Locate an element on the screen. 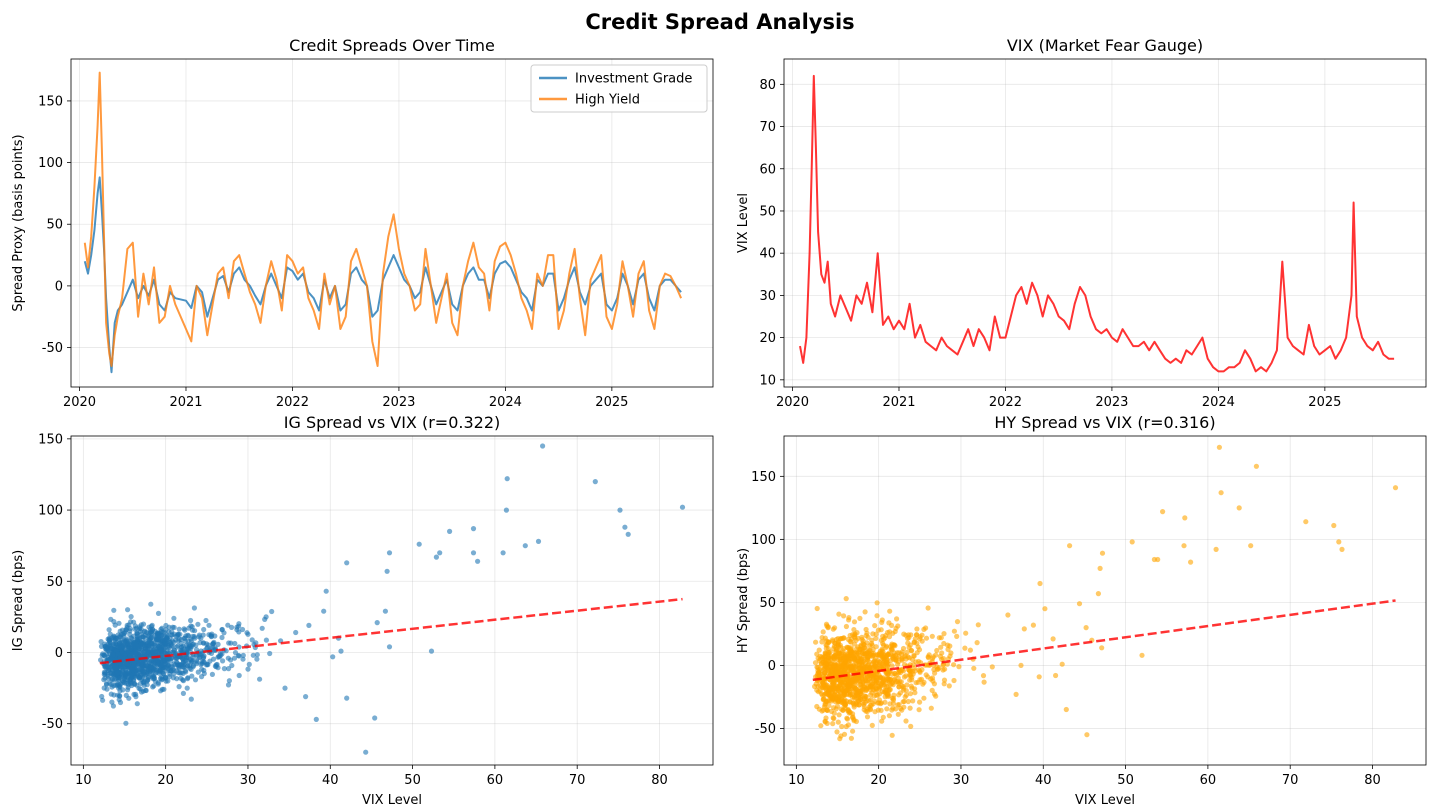 Image resolution: width=1440 pixels, height=811 pixels. legend-box is located at coordinates (619, 88).